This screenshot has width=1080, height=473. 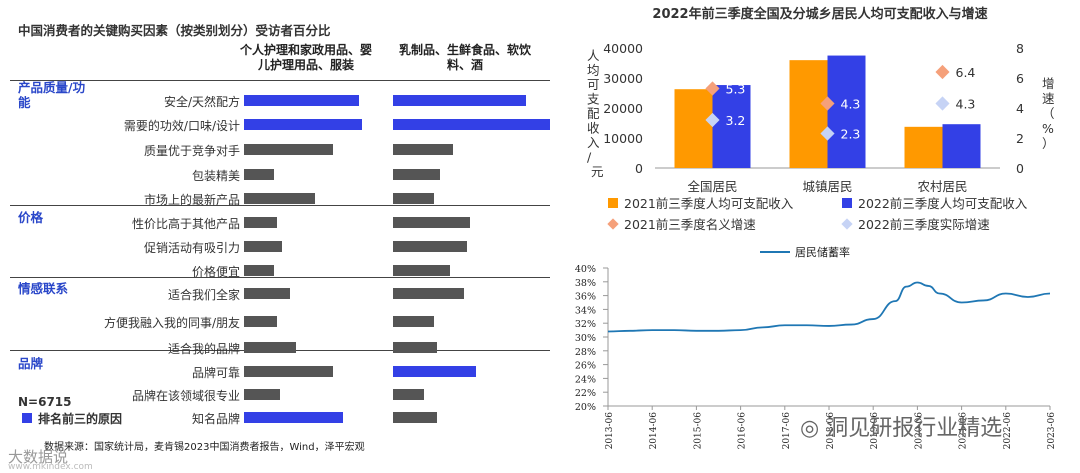 What do you see at coordinates (191, 151) in the screenshot?
I see `factor-label: 质量优于竞争对手` at bounding box center [191, 151].